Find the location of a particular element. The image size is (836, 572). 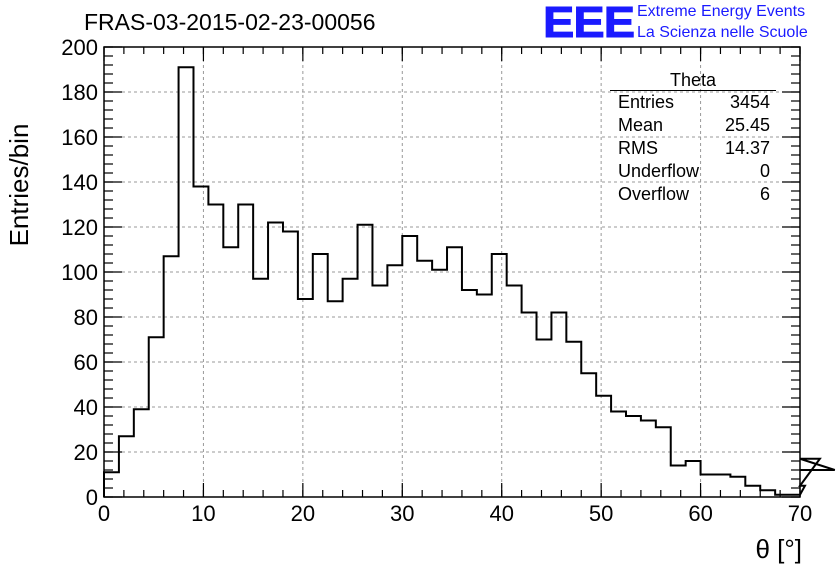

y-tick-label: 40 is located at coordinates (86, 407).